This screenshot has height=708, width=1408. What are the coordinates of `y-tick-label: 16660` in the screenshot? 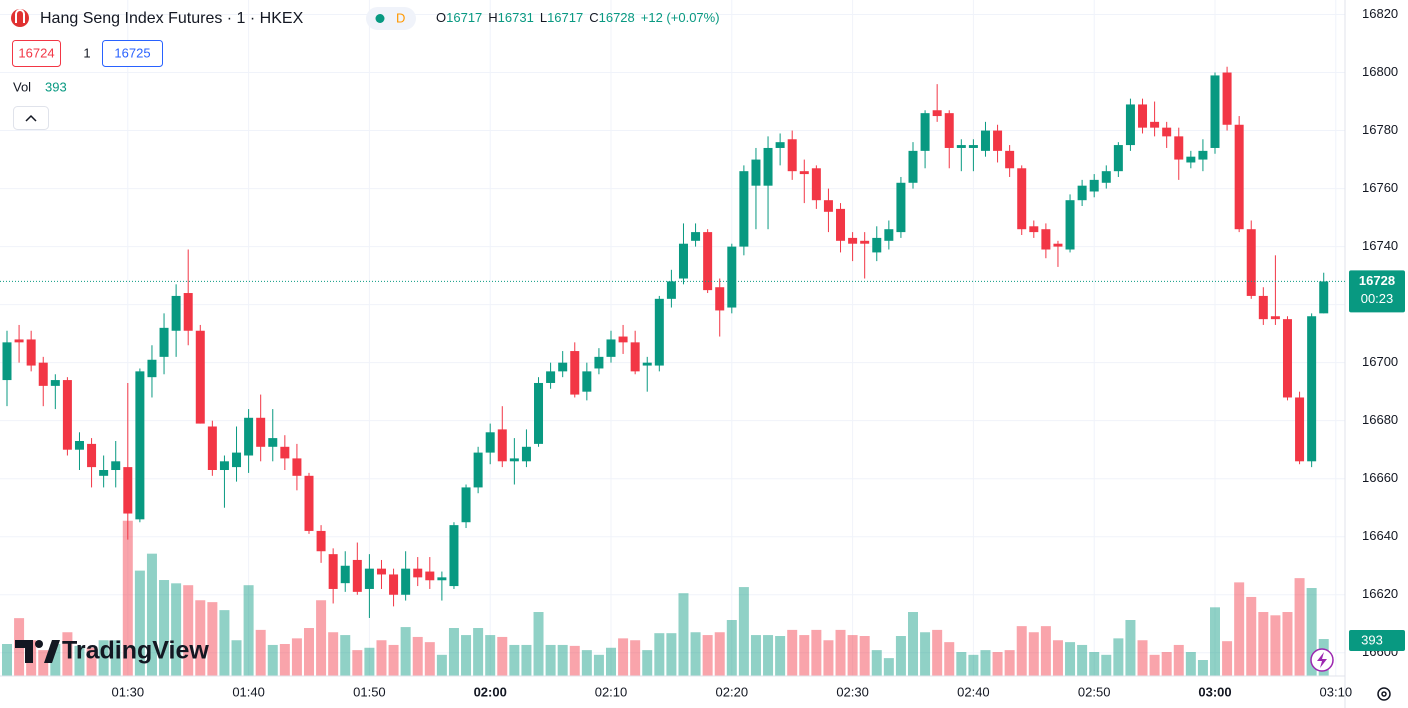 It's located at (1380, 477).